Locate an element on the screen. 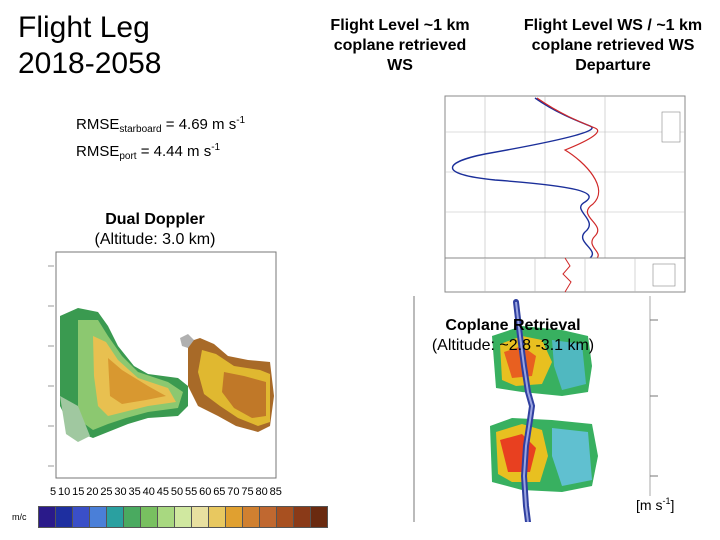 The width and height of the screenshot is (720, 540). flight-leg-title: Flight Leg 2018-2058 is located at coordinates (89, 46).